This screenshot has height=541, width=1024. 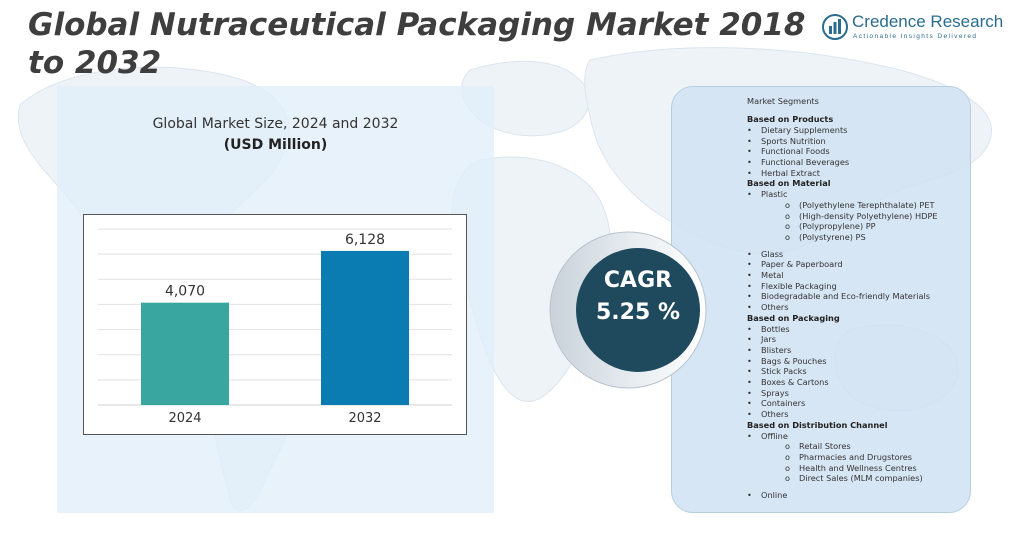 What do you see at coordinates (364, 418) in the screenshot?
I see `tick-label-2032: 2032` at bounding box center [364, 418].